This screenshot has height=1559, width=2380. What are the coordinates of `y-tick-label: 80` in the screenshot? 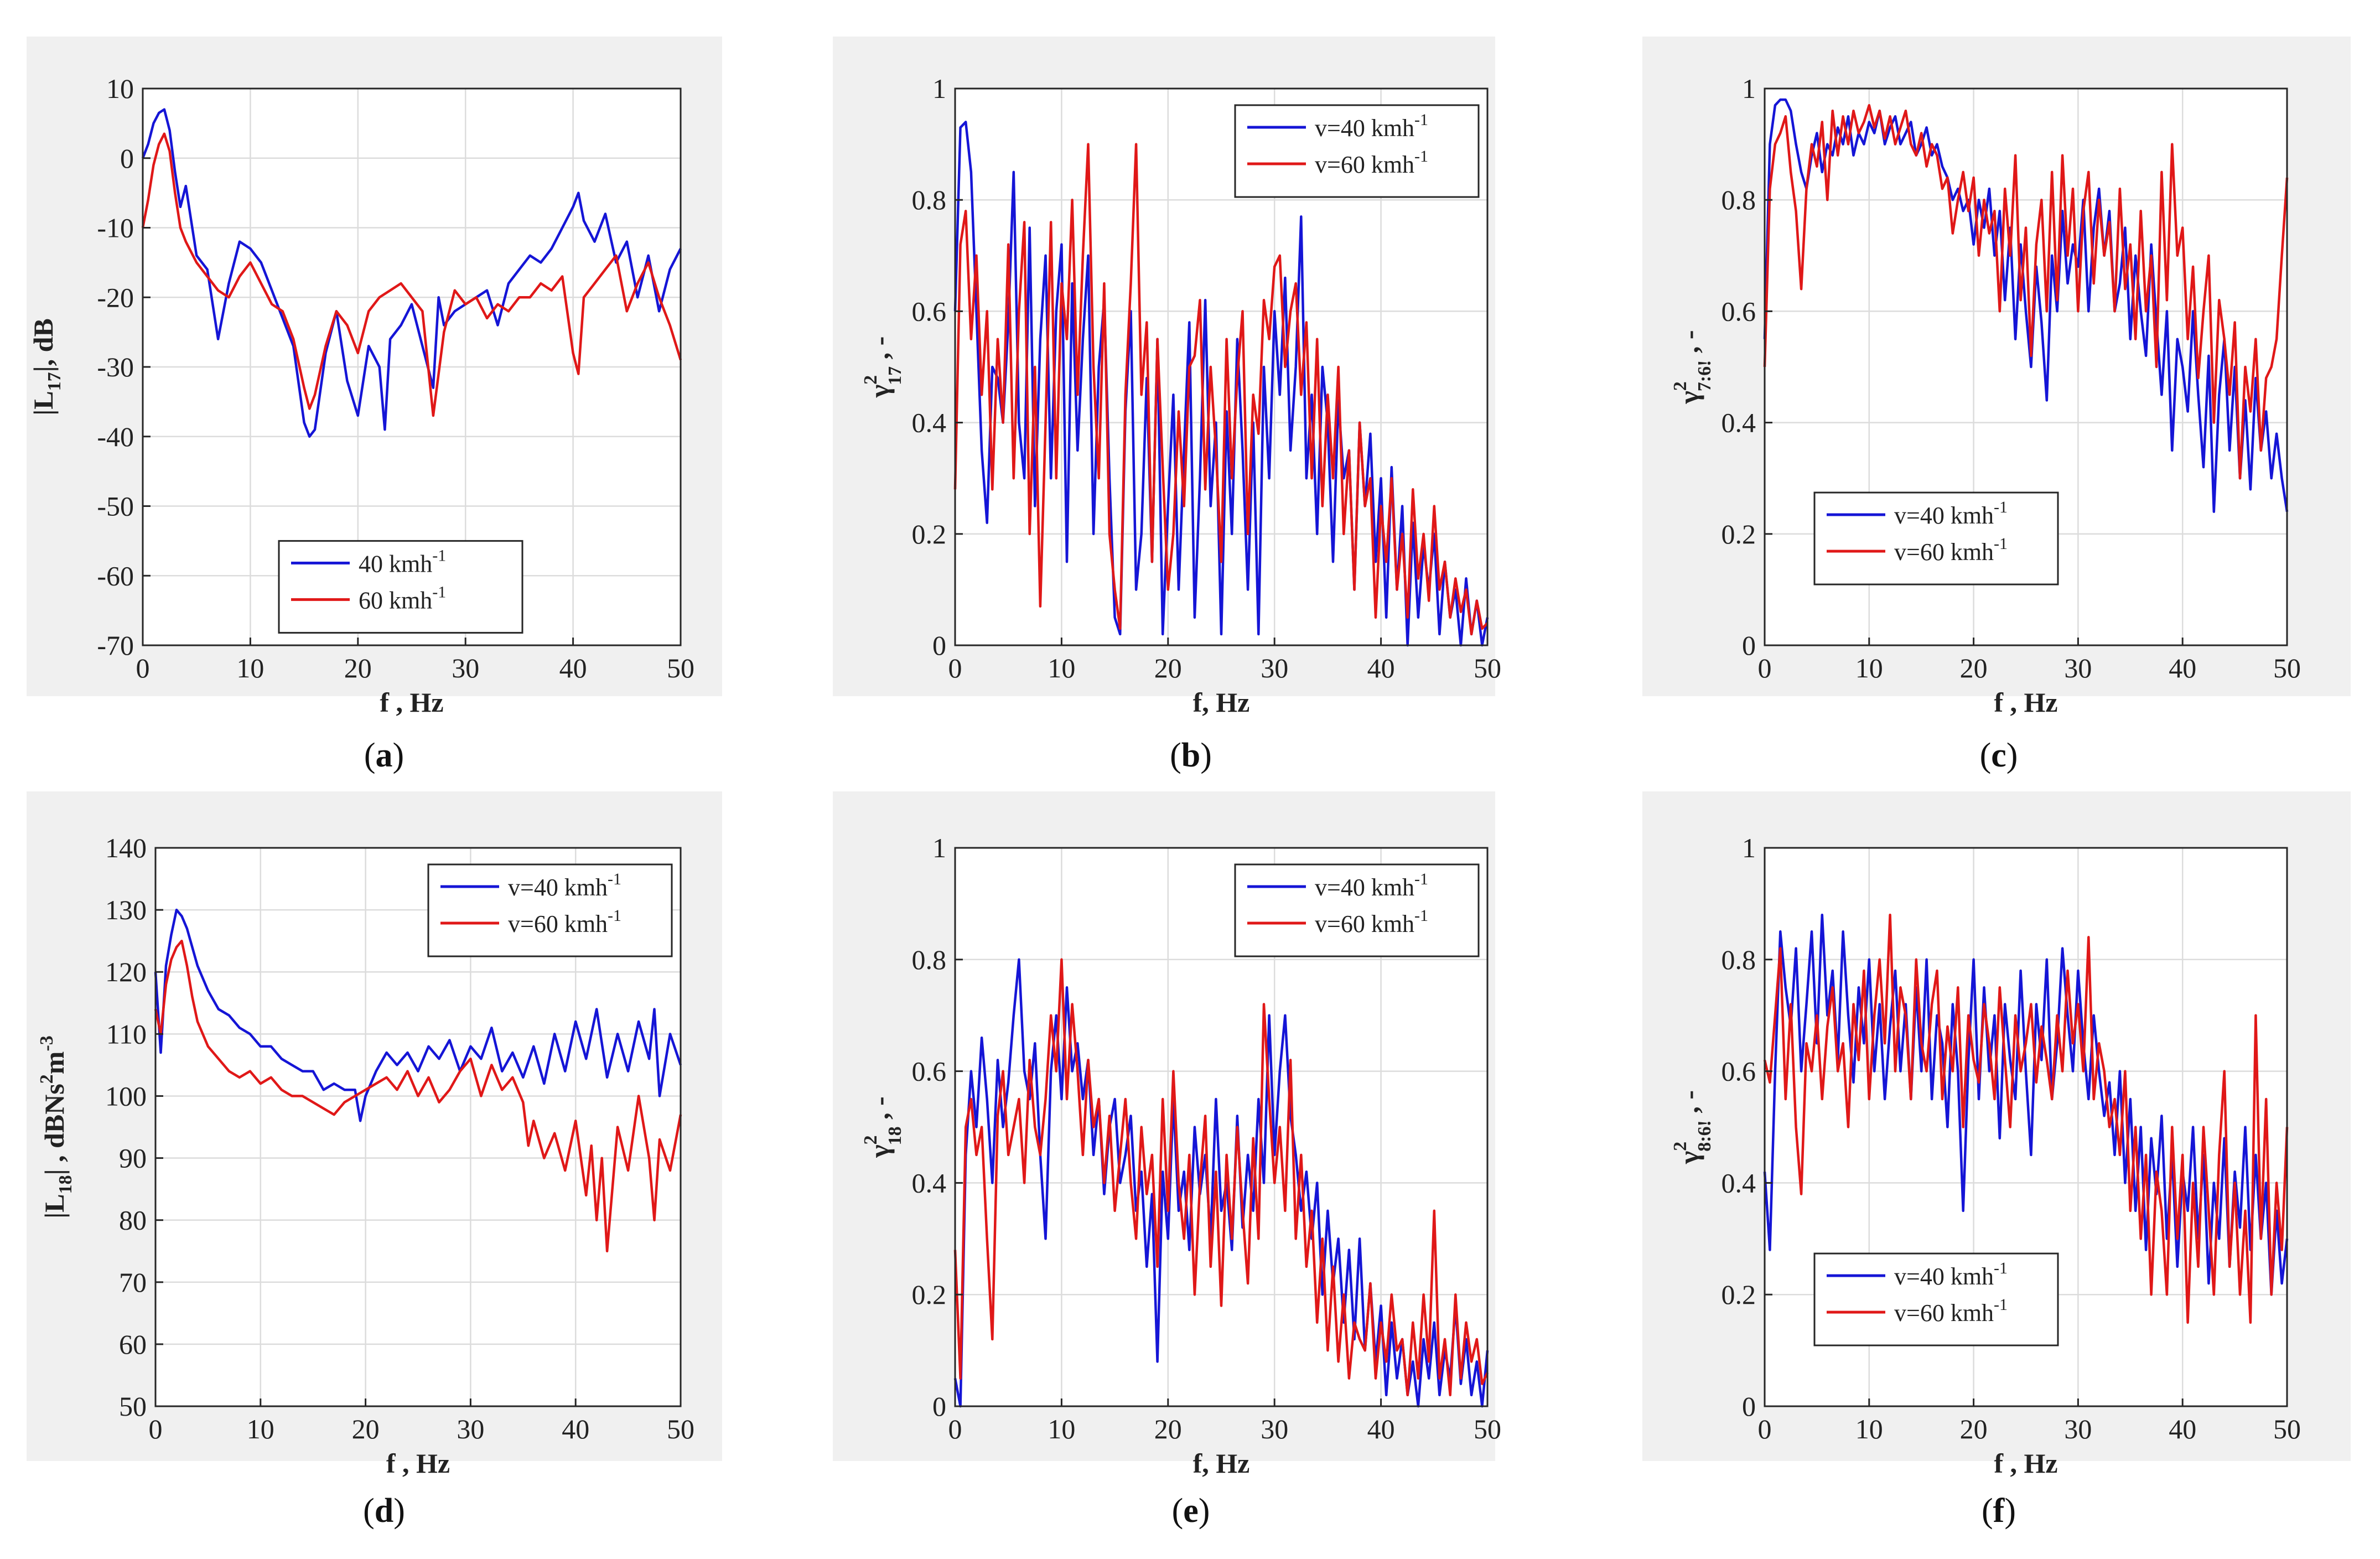 It's located at (133, 1220).